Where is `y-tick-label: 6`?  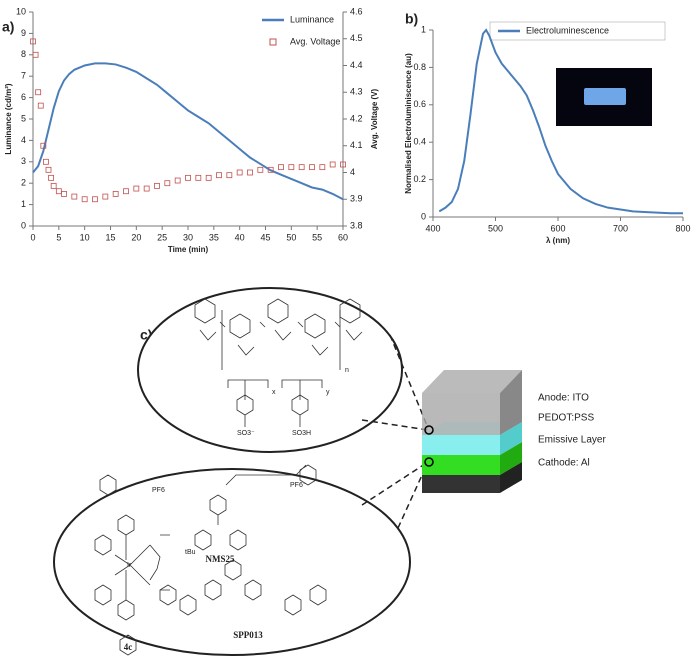
y-tick-label: 6 is located at coordinates (23, 97).